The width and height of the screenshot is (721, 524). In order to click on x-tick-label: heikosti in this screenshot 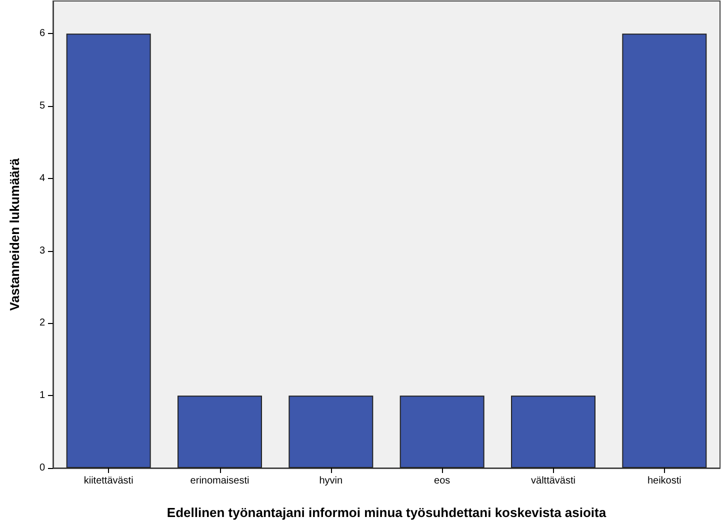, I will do `click(664, 481)`.